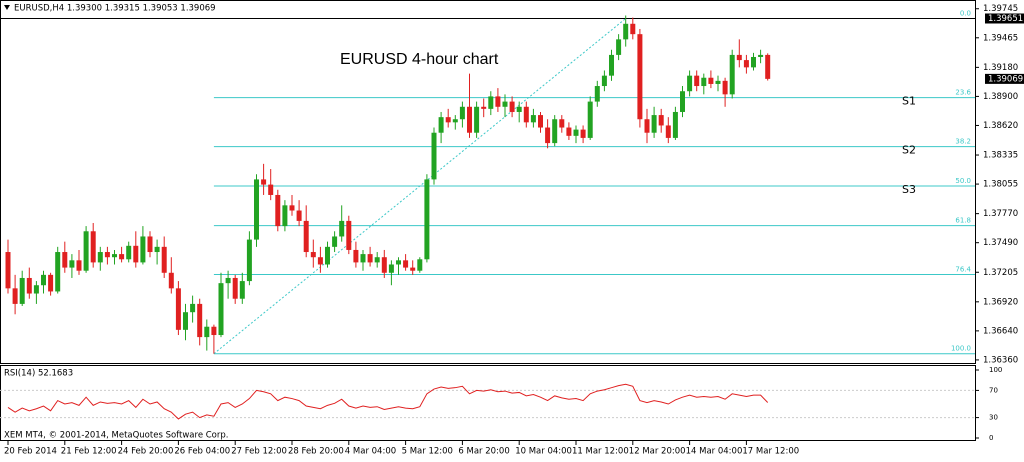 This screenshot has height=462, width=1024. I want to click on rsi-line, so click(388, 401).